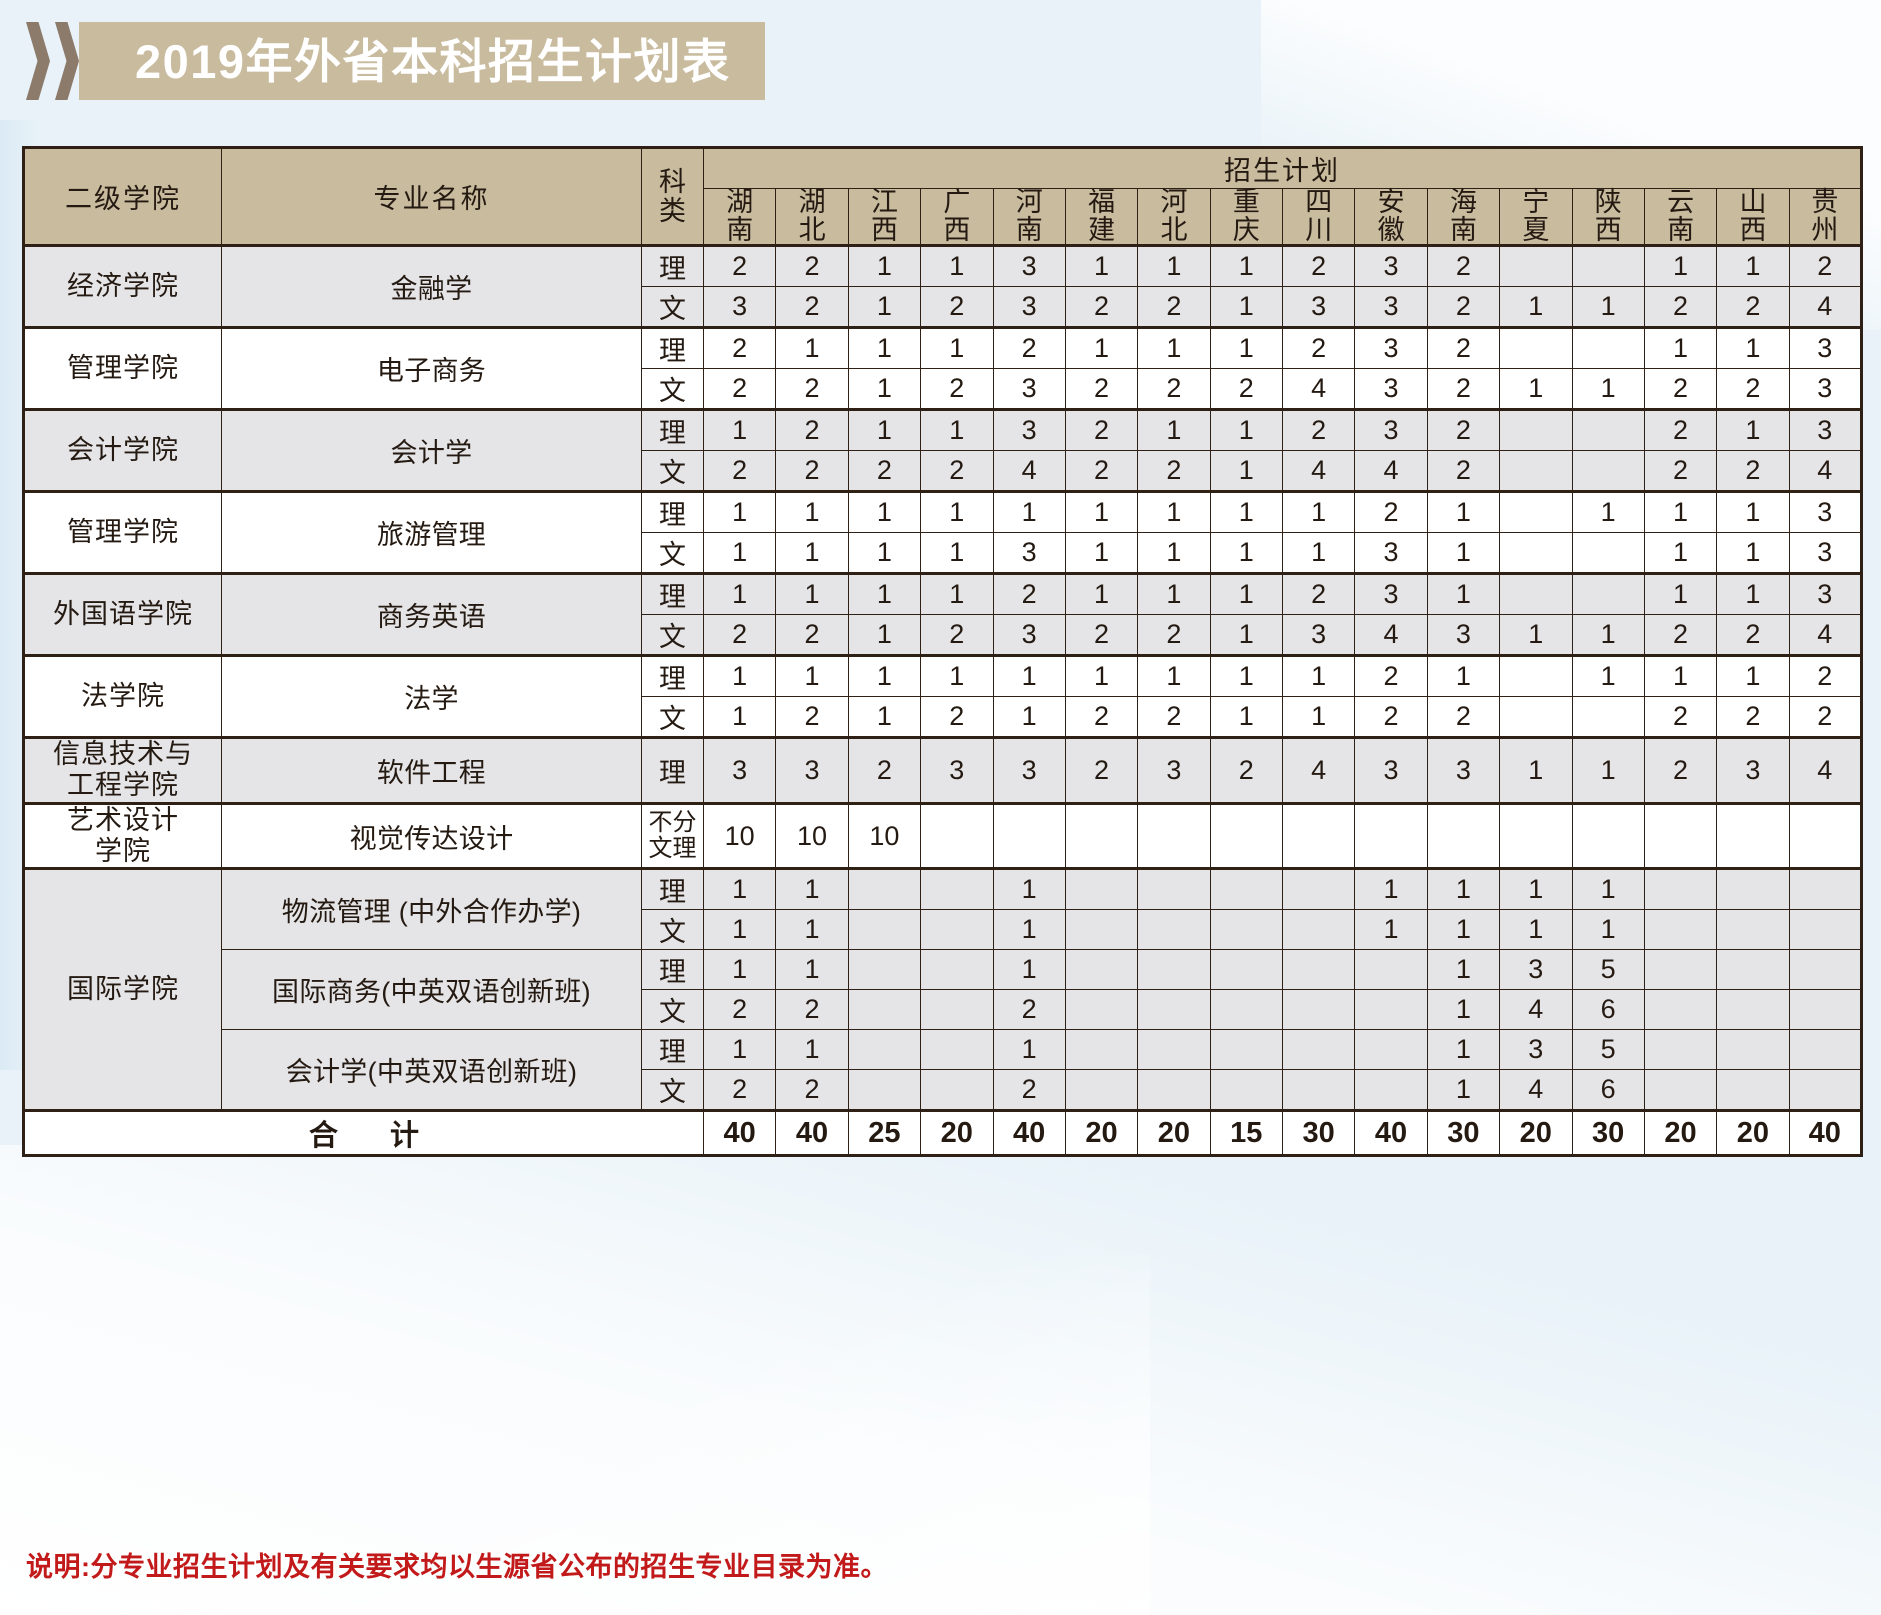 The width and height of the screenshot is (1881, 1615). I want to click on table-row: 管理学院 电子商务理 2 1 1 1 2 1 1 1 2 3 2 1 1 3, so click(943, 368).